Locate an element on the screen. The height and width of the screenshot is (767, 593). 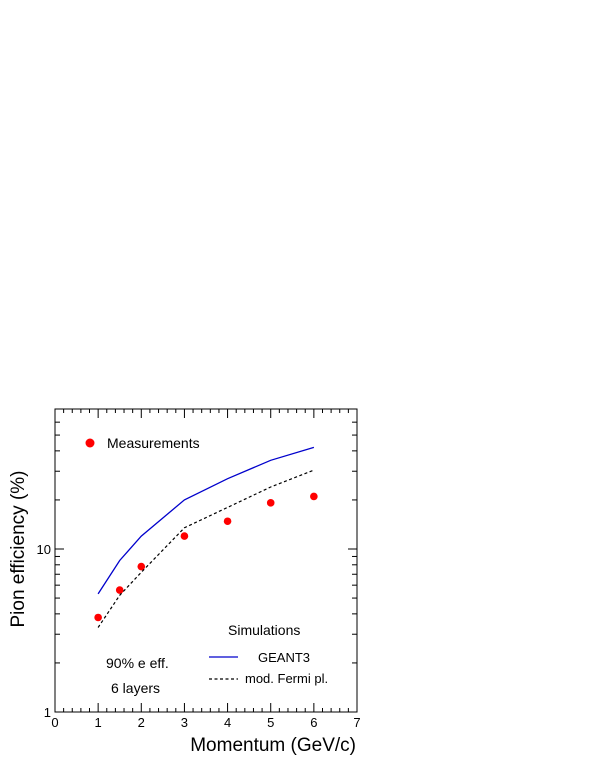
annotation-efficiency: 90% e eff. is located at coordinates (137, 663).